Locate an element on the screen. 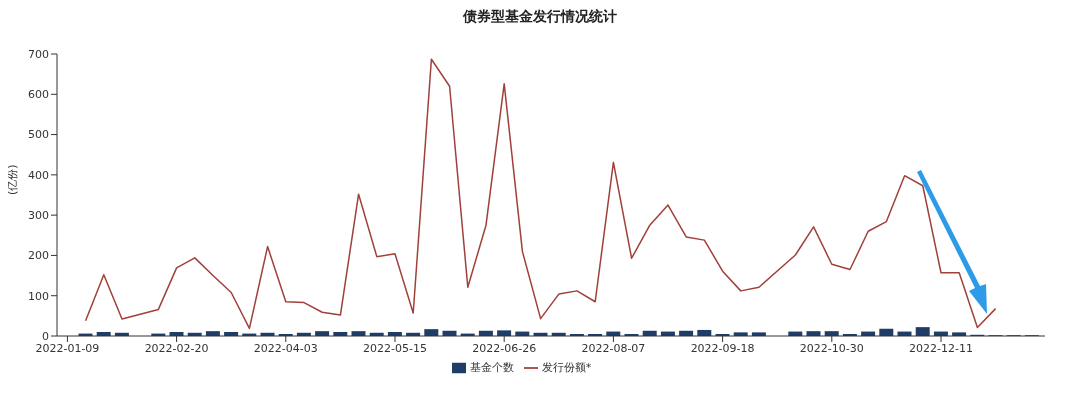 This screenshot has width=1080, height=402. x-tick-label: 2022-02-20 is located at coordinates (176, 348).